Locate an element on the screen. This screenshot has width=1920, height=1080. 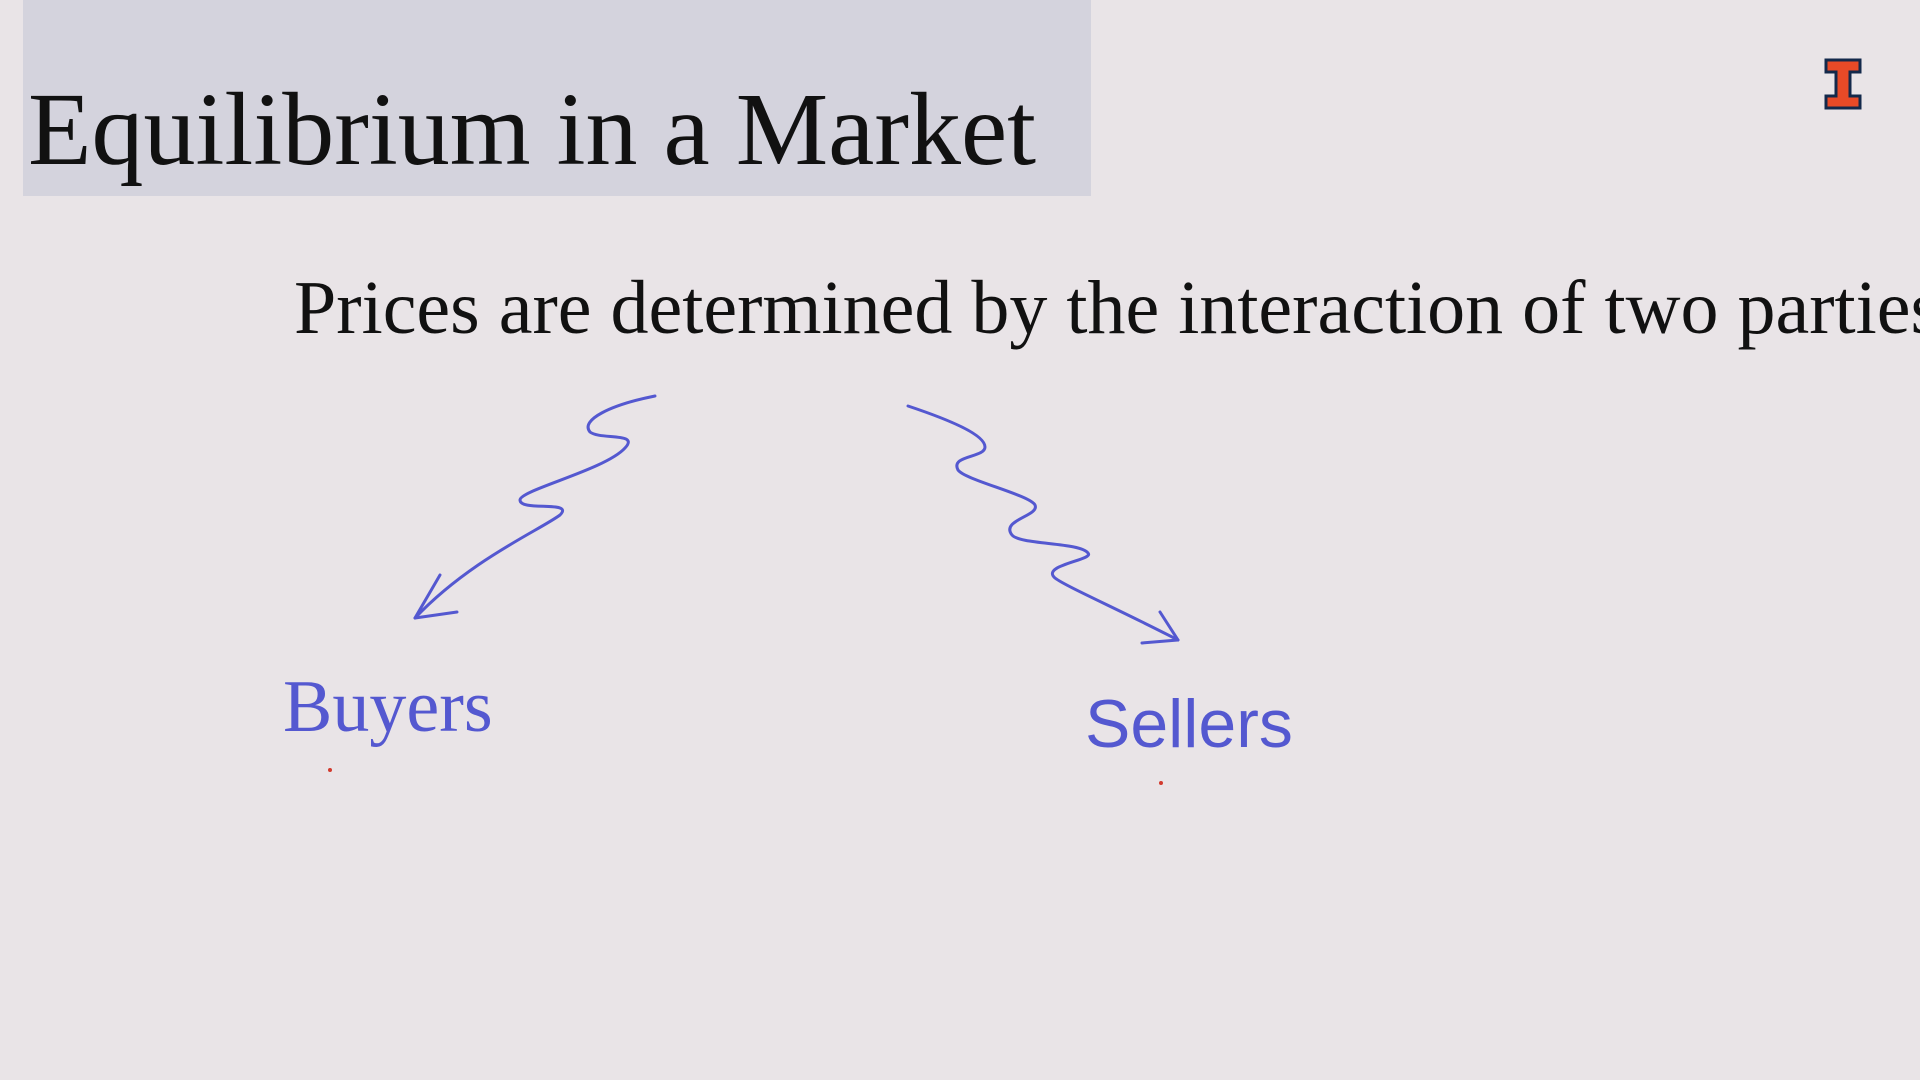
squiggly-arrow-down-left-icon is located at coordinates (535, 507).